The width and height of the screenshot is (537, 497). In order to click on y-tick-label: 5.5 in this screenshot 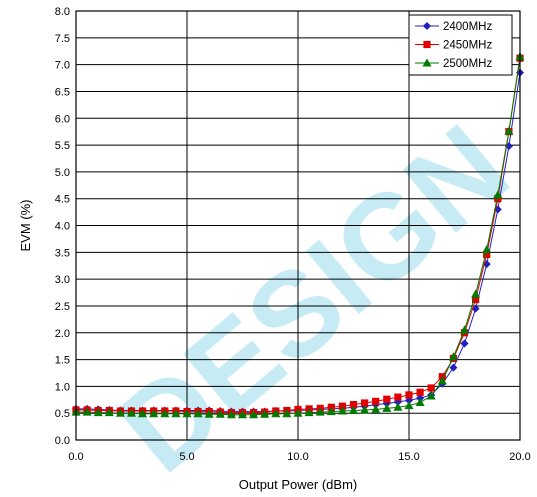, I will do `click(62, 146)`.